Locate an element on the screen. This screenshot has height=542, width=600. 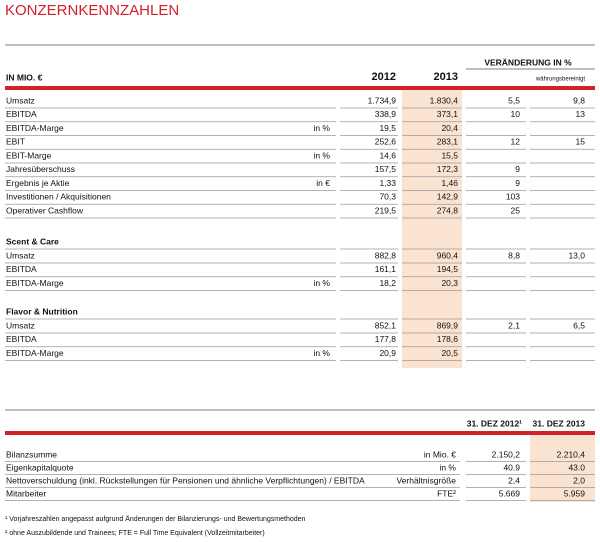
row-unit: in € is located at coordinates (323, 183).